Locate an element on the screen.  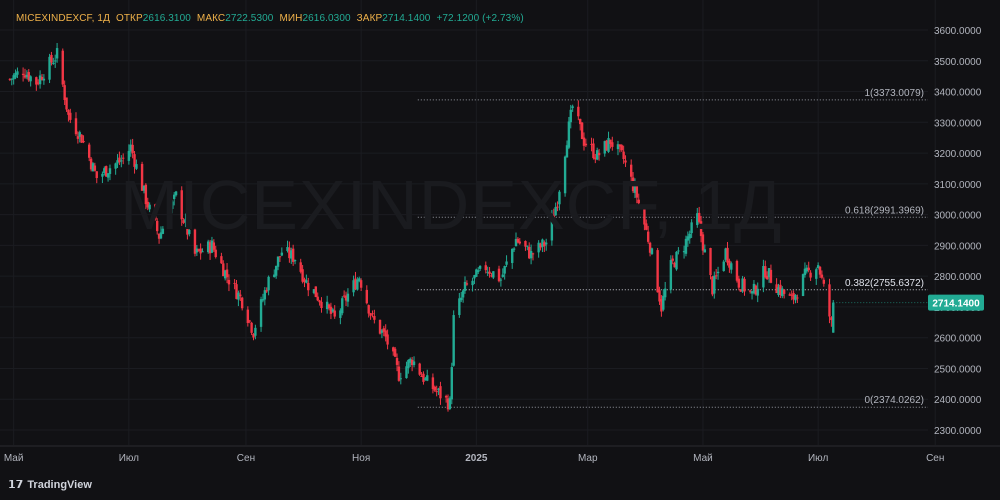
symbol-name: MICEXINDEXCF, 1Д is located at coordinates (63, 18).